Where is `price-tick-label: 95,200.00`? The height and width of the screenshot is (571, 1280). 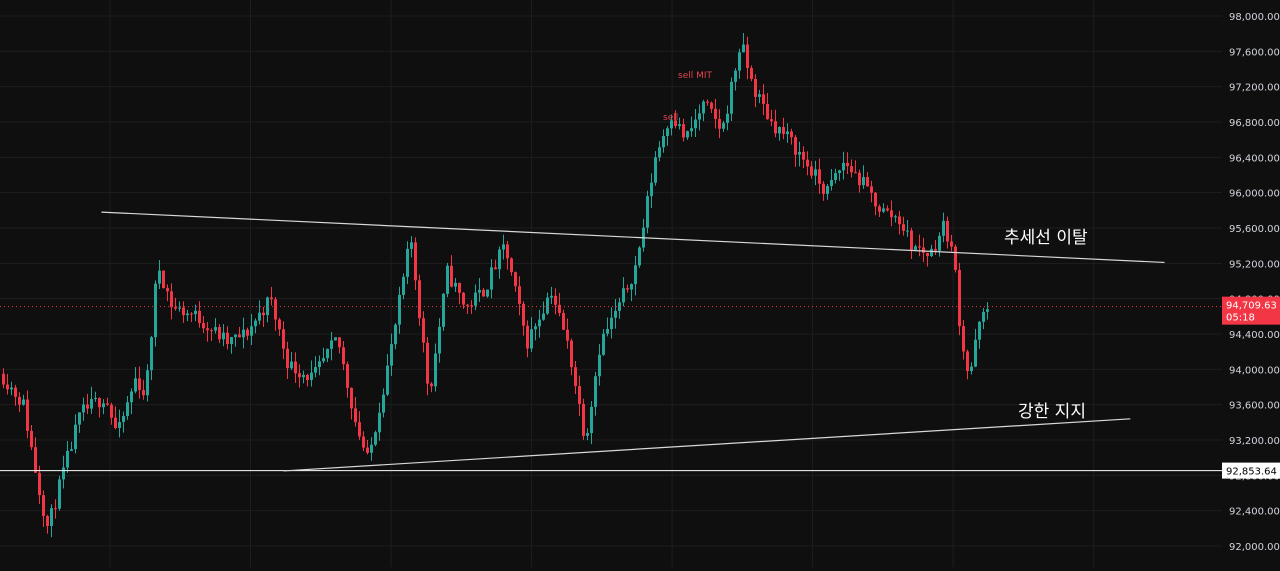
price-tick-label: 95,200.00 is located at coordinates (1254, 264).